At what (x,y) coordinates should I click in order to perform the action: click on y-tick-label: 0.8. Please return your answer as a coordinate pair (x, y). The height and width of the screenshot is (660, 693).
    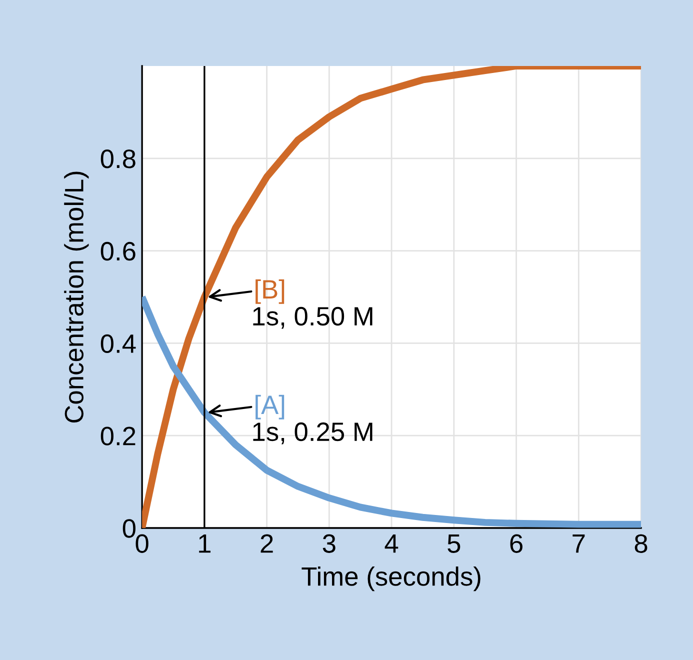
    Looking at the image, I should click on (118, 159).